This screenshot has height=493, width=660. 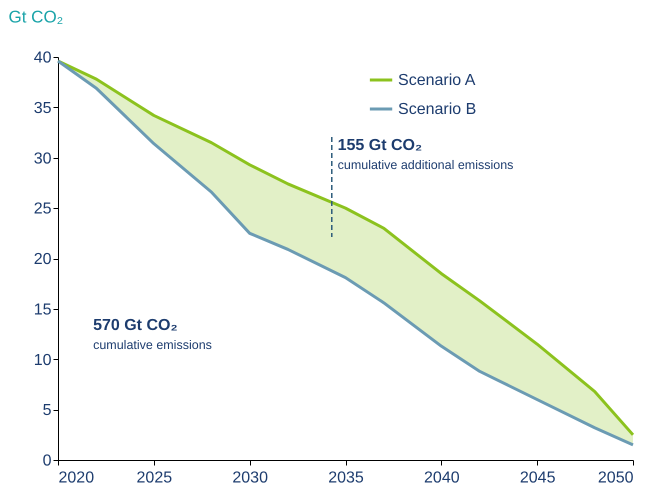 I want to click on y-tick-label: 30, so click(x=43, y=159).